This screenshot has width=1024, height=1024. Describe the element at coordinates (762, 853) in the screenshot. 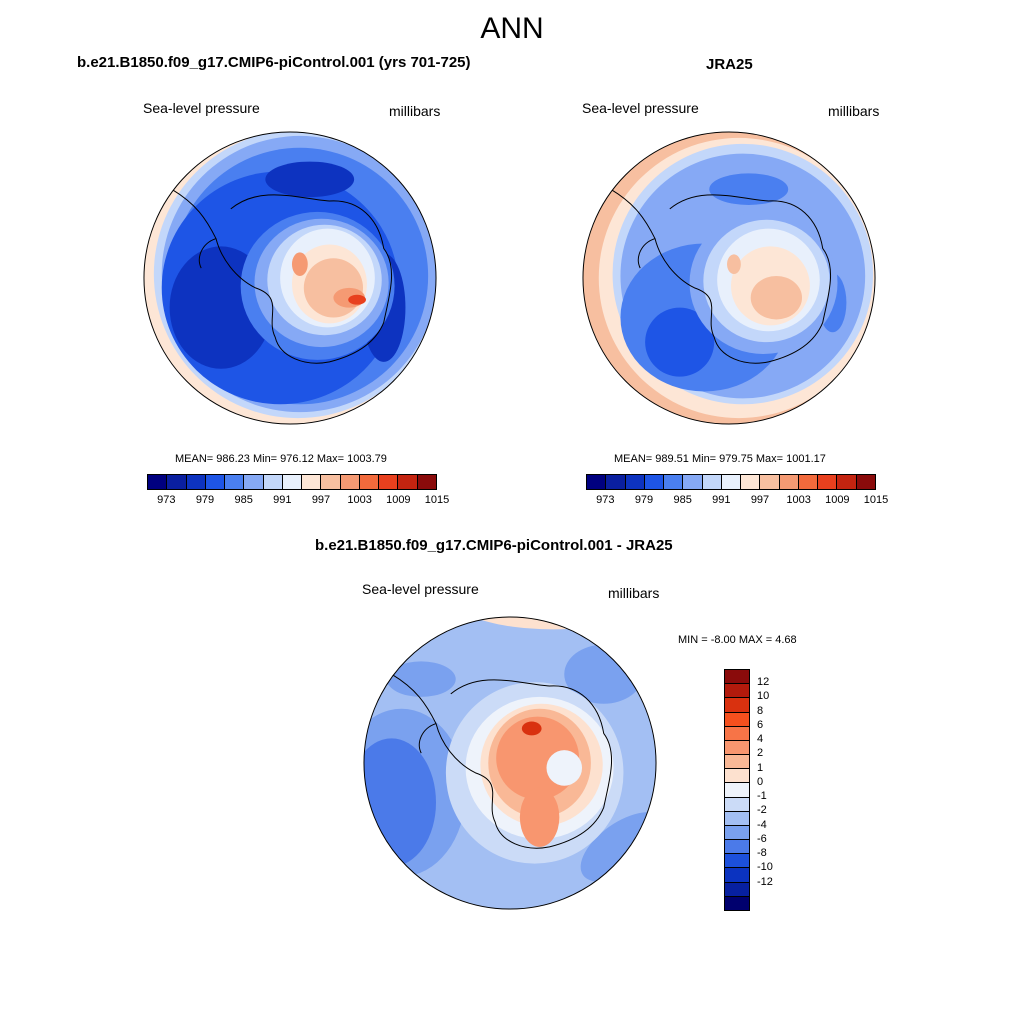

I see `colorbar-tick-label: -8` at that location.